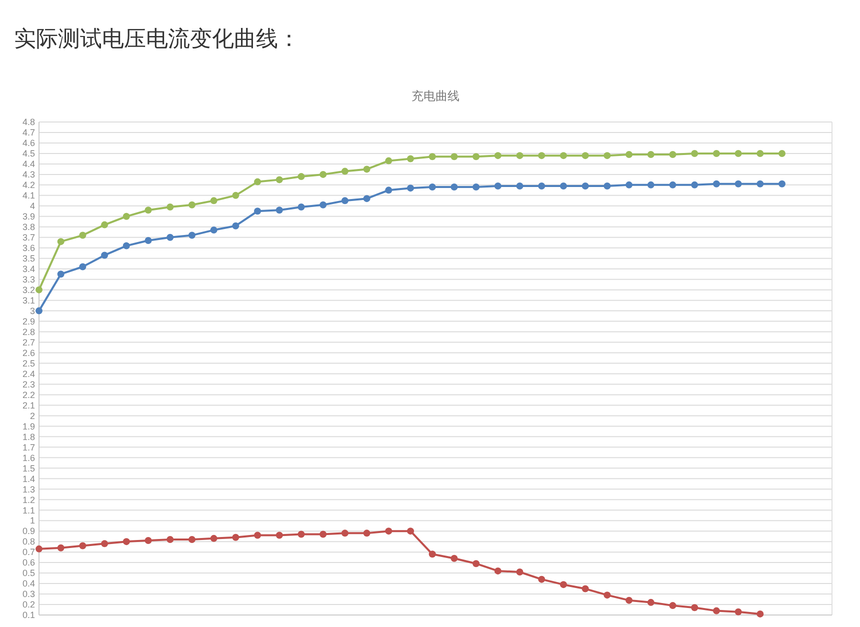 This screenshot has height=627, width=860. What do you see at coordinates (28, 300) in the screenshot?
I see `y-tick-label: 3.1` at bounding box center [28, 300].